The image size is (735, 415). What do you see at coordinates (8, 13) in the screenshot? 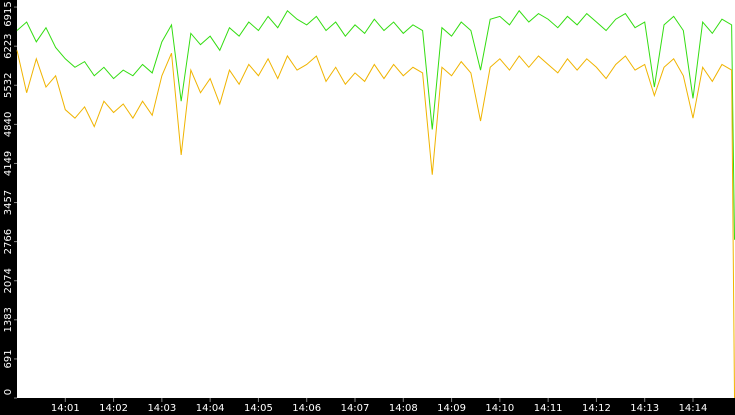
I see `y-tick-label: 6915` at bounding box center [8, 13].